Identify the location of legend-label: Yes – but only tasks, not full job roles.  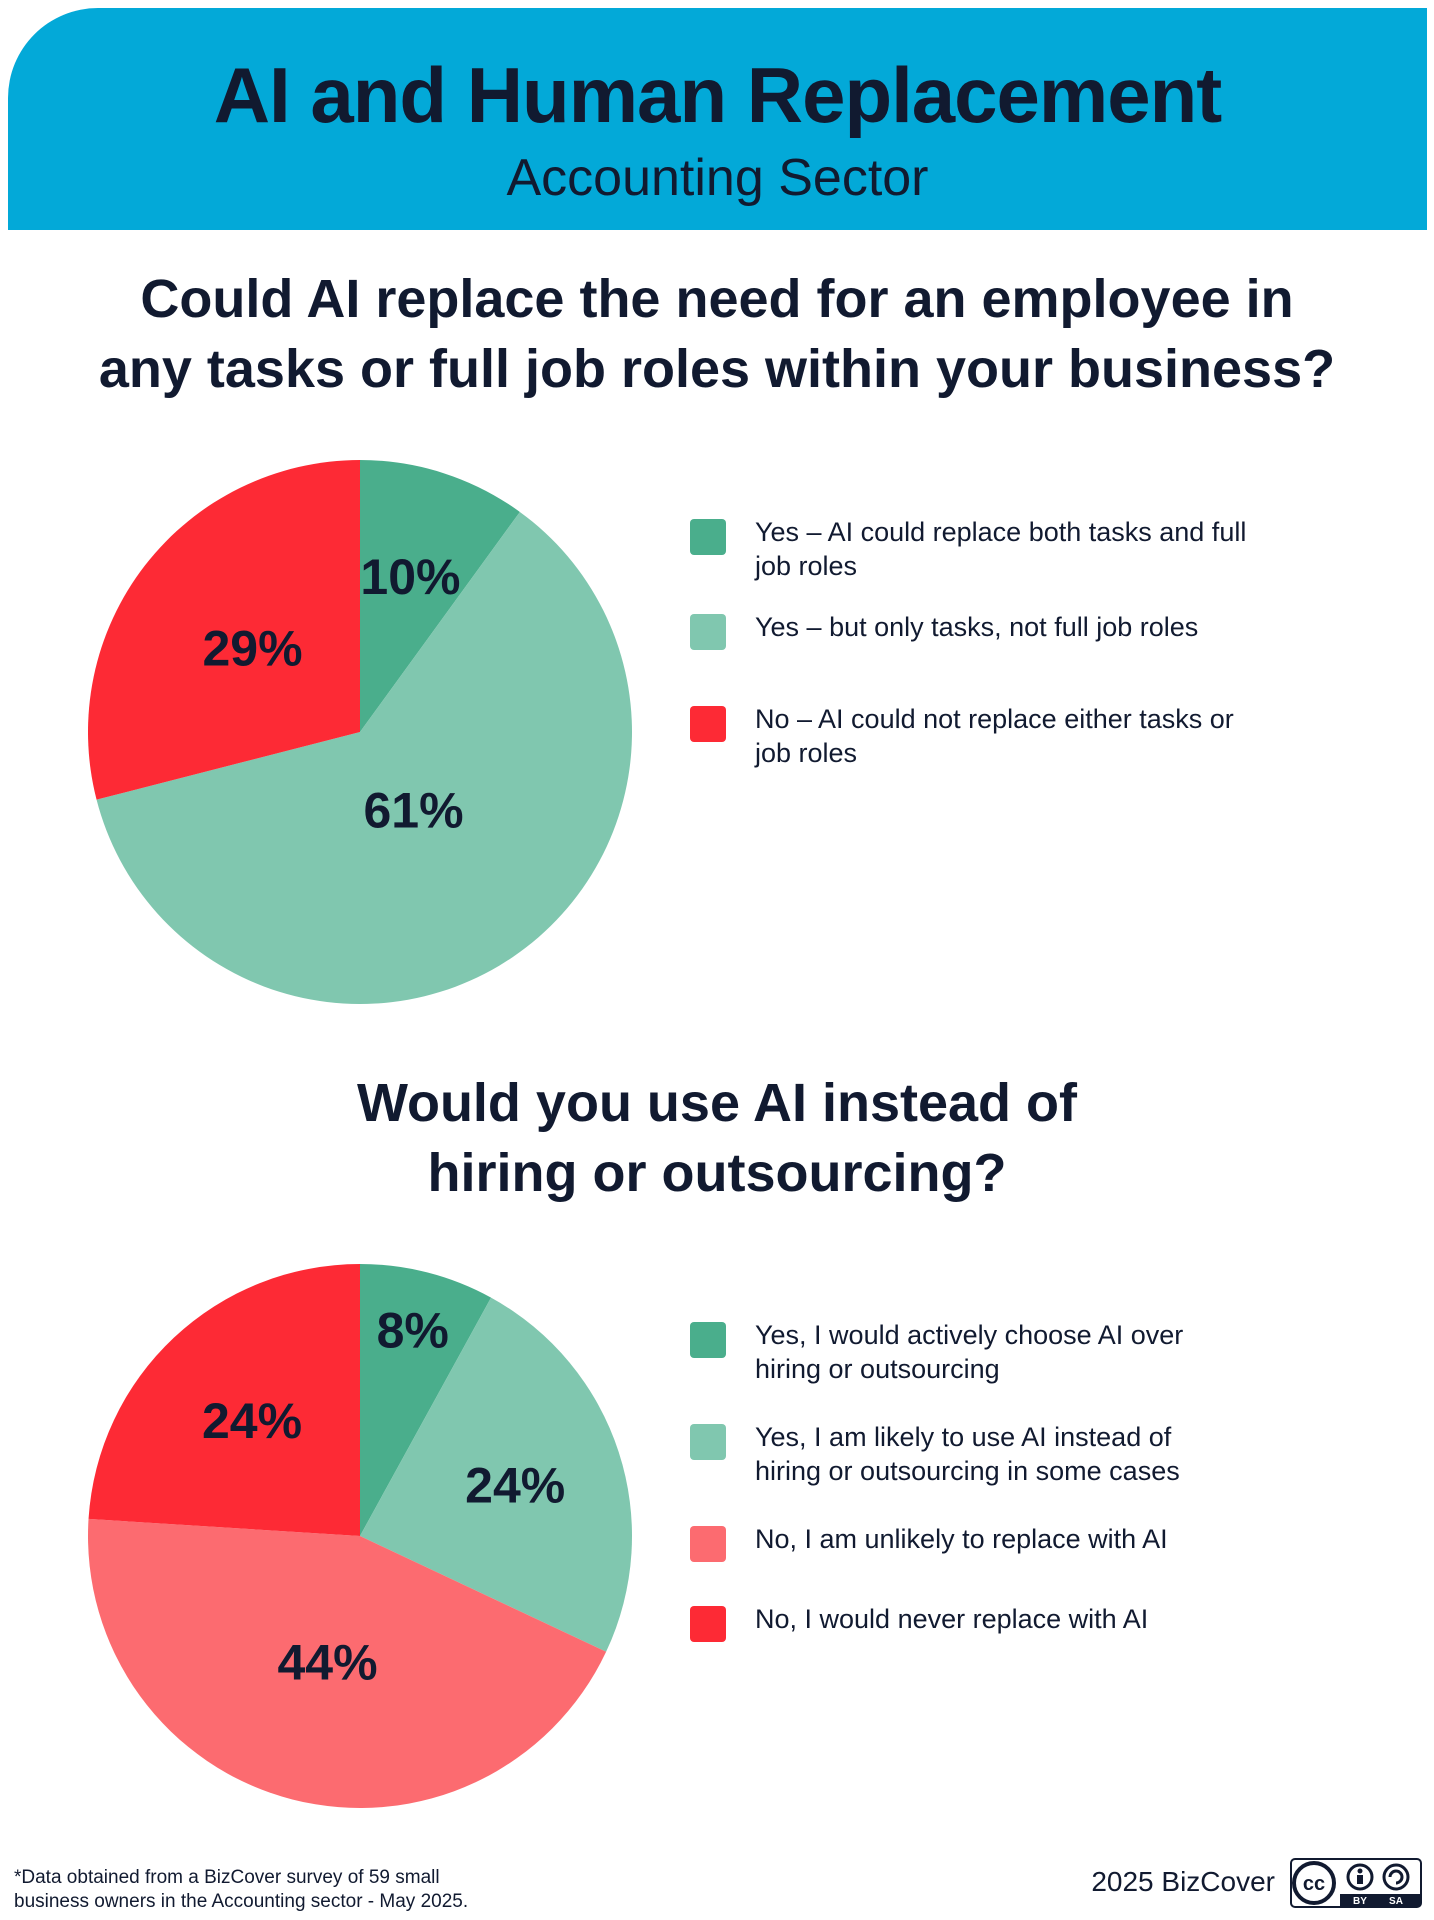
(1055, 627).